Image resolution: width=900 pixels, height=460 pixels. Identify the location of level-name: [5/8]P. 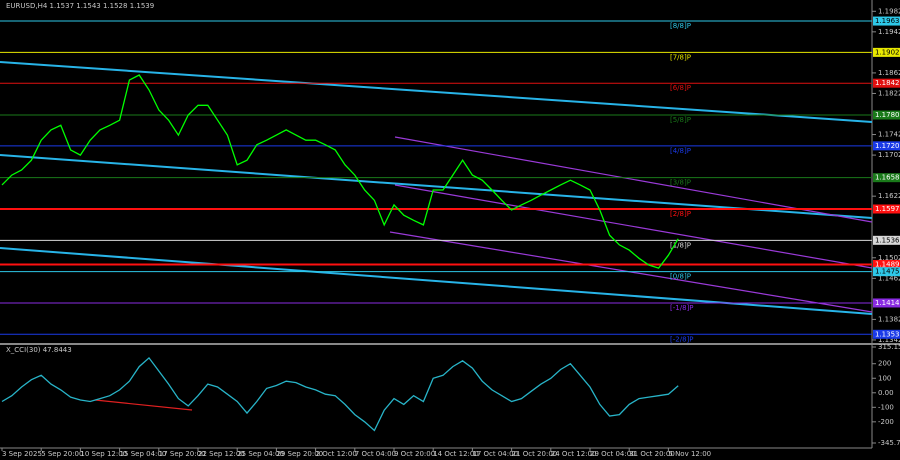
(680, 120).